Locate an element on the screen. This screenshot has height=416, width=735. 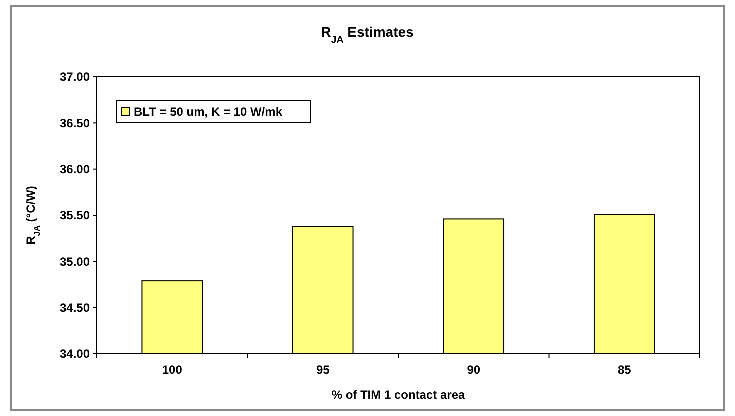
y-tick-label: 37.00 is located at coordinates (75, 77).